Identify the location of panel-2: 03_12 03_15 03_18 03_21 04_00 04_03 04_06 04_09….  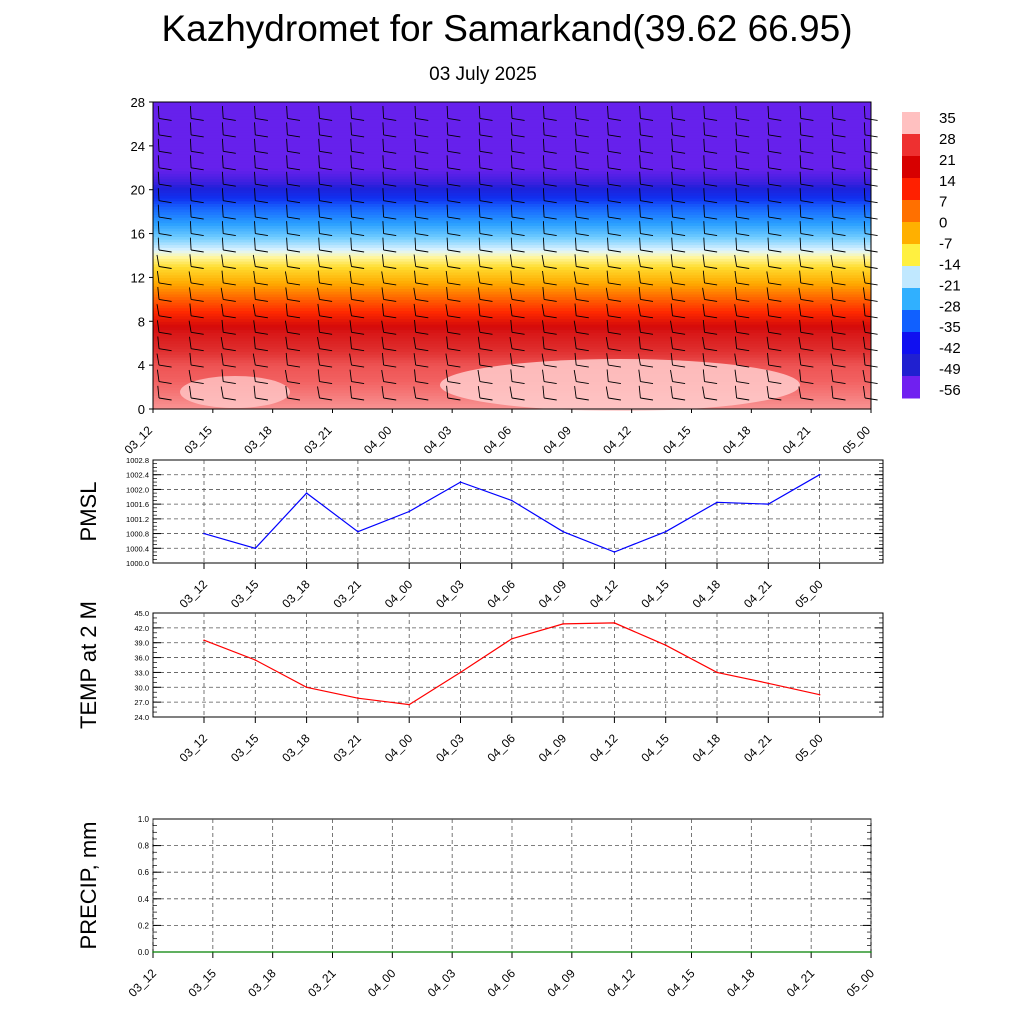
(480, 683).